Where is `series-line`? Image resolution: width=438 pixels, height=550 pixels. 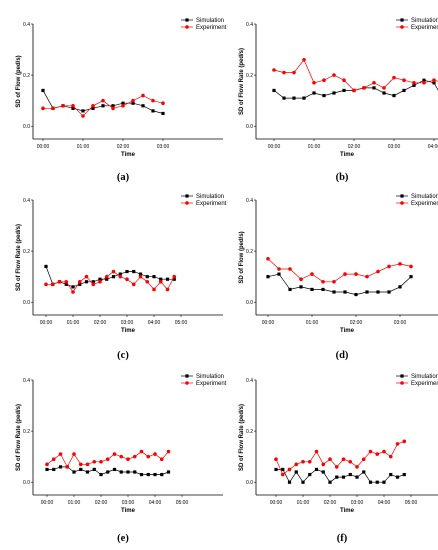 series-line is located at coordinates (339, 270).